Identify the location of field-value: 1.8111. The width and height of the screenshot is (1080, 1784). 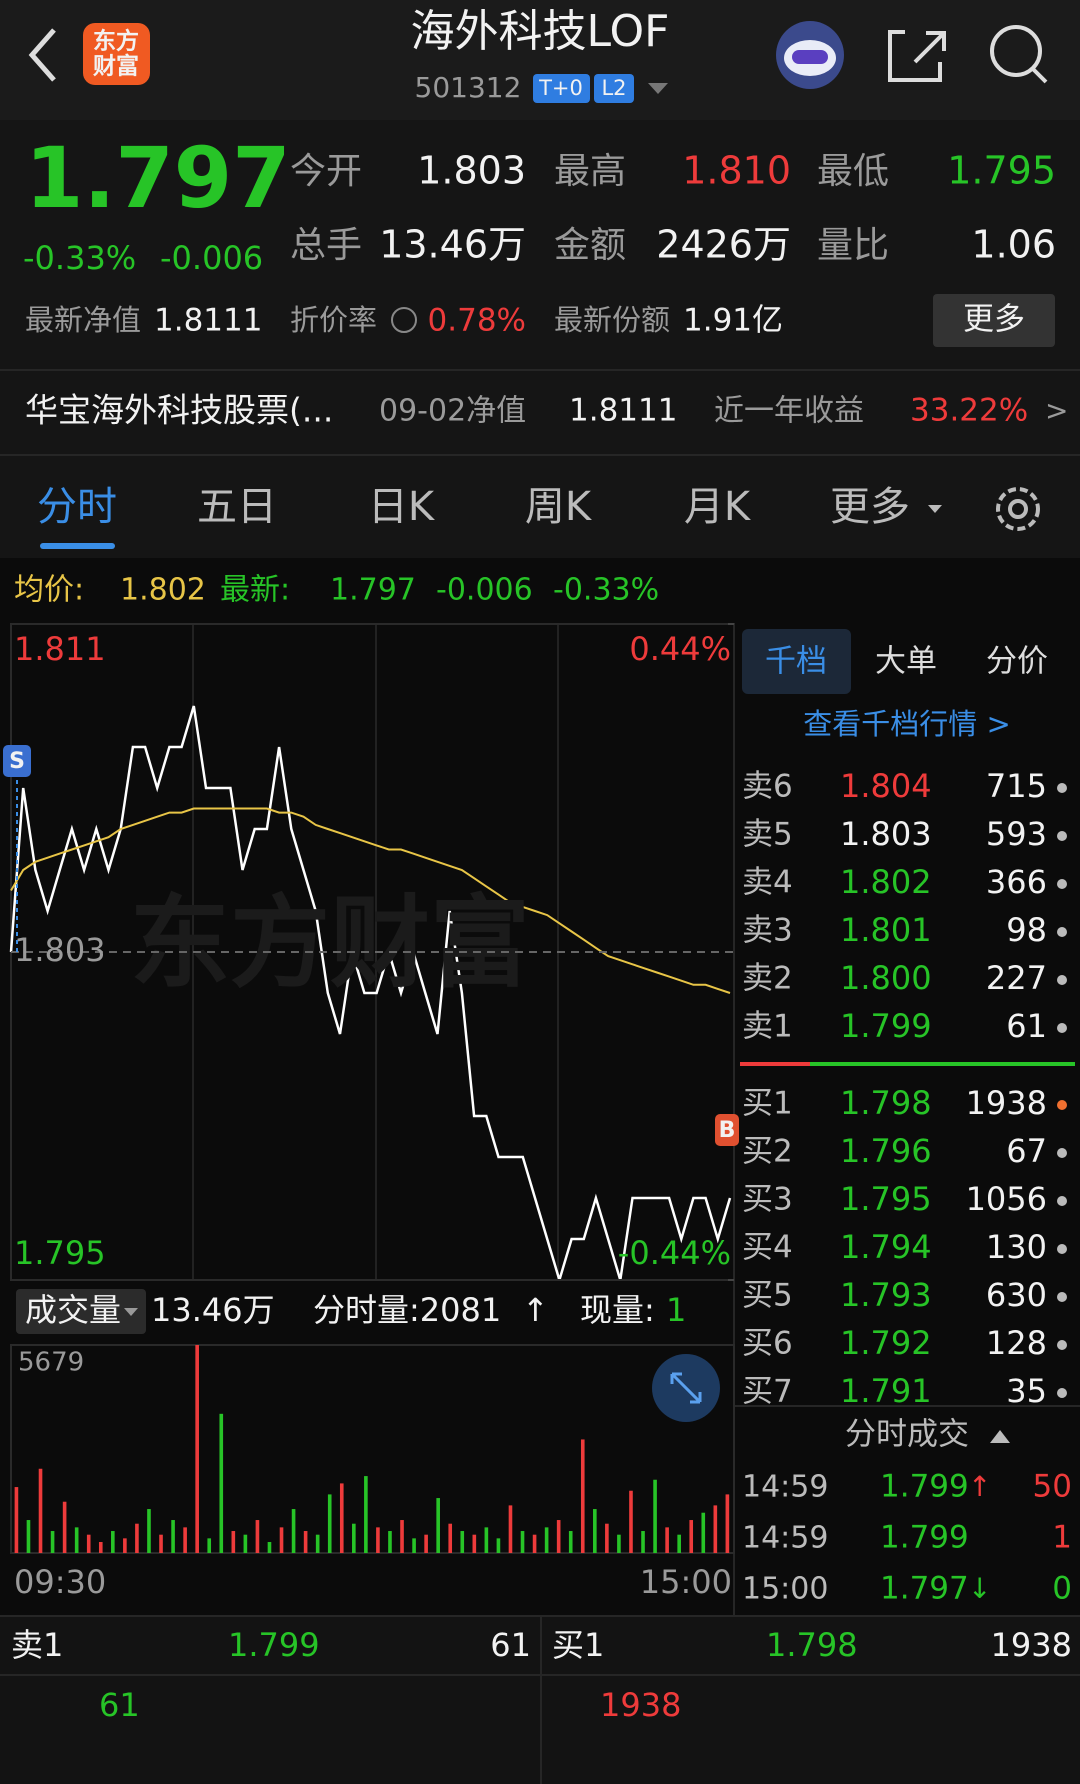
(208, 321).